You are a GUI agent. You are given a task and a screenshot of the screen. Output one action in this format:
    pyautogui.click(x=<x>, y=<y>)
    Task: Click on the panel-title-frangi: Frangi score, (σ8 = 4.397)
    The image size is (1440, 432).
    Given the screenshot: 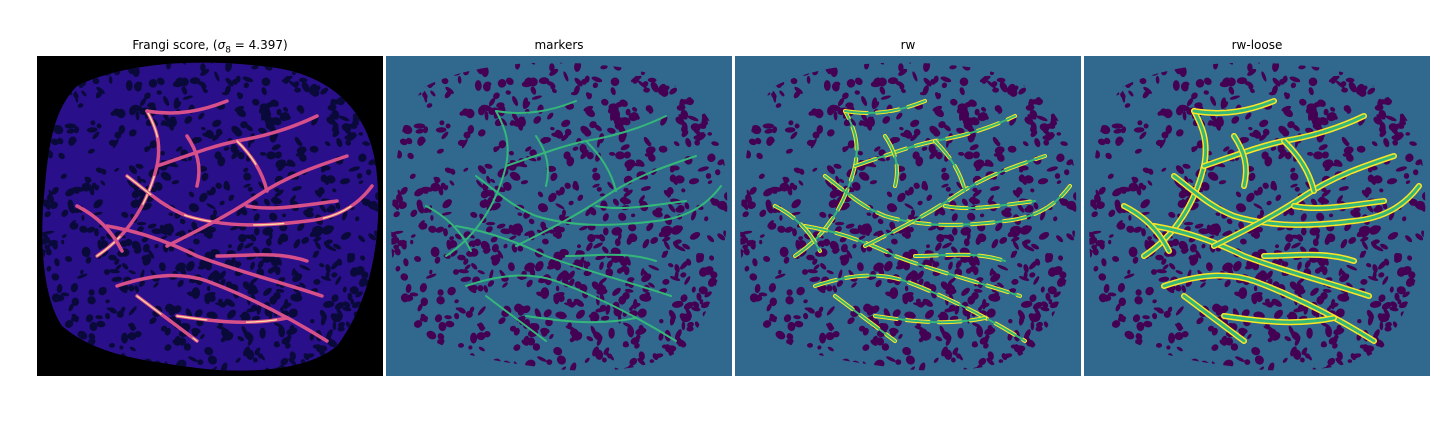 What is the action you would take?
    pyautogui.click(x=210, y=47)
    